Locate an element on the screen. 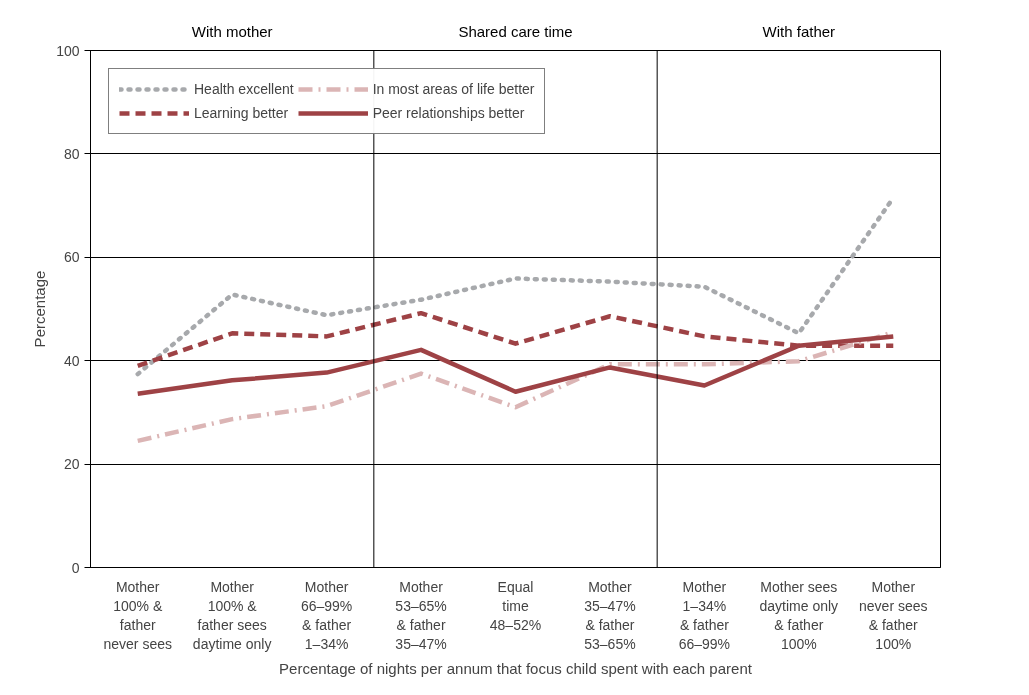 The height and width of the screenshot is (695, 1029). legend-label: Peer relationships better is located at coordinates (448, 113).